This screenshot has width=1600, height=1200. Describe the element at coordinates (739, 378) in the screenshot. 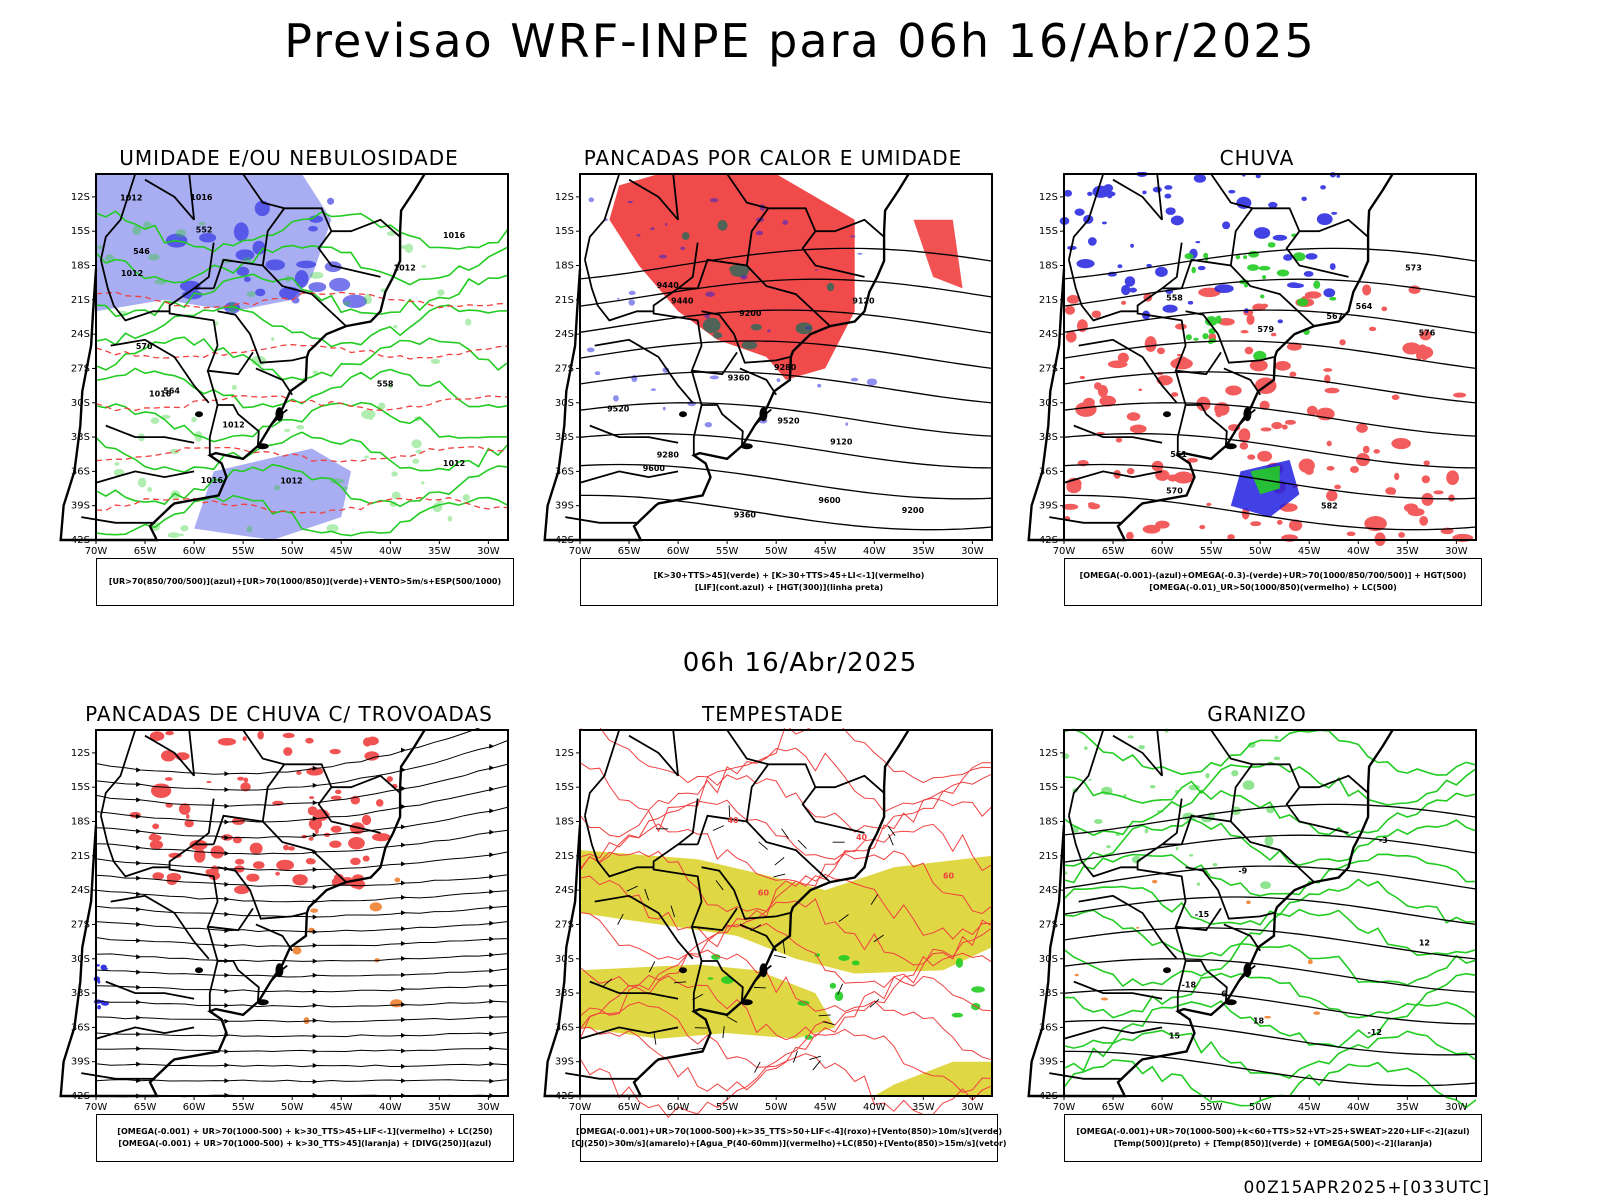

I see `contour-label: 9360` at that location.